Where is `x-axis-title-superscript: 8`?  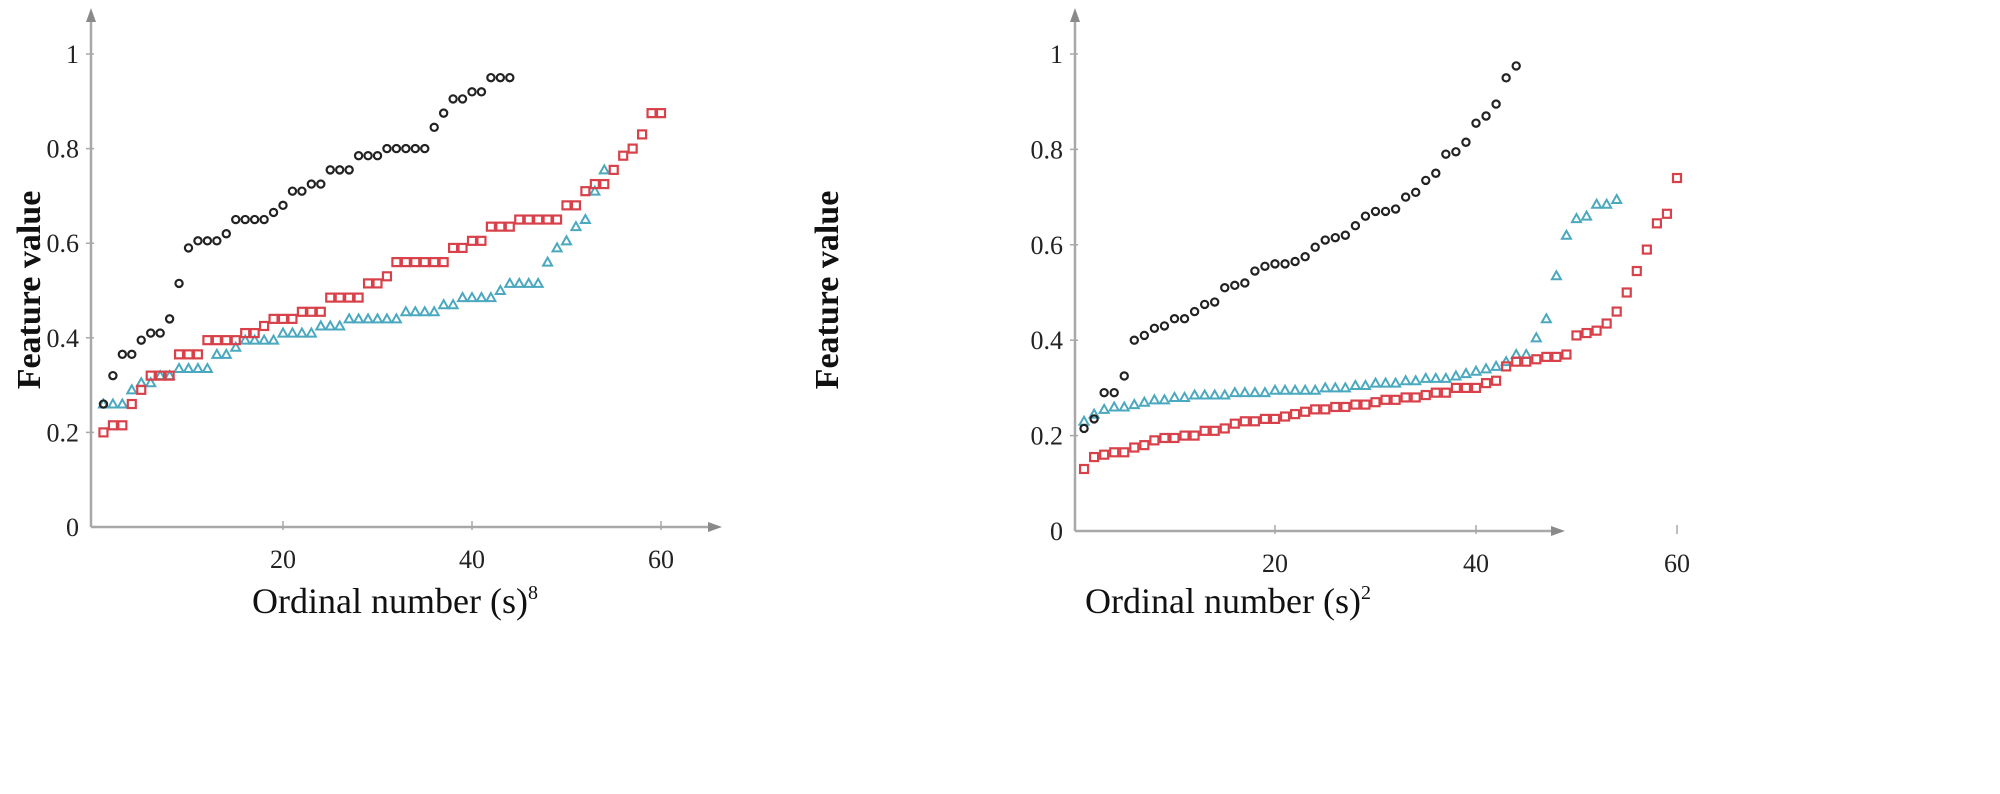
x-axis-title-superscript: 8 is located at coordinates (533, 593).